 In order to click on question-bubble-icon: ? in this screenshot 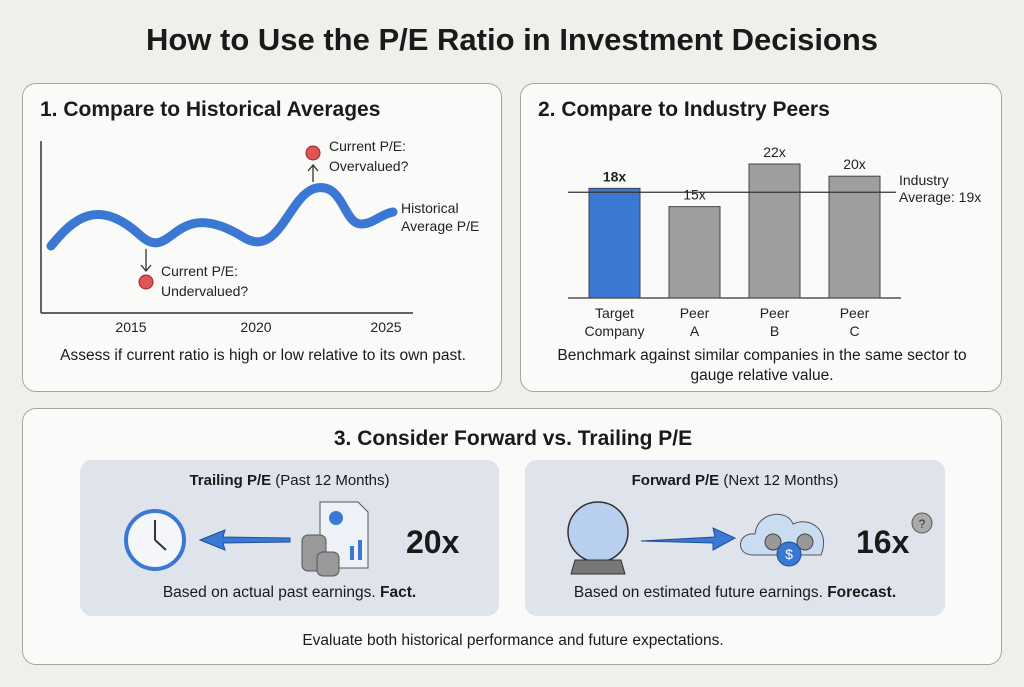, I will do `click(922, 523)`.